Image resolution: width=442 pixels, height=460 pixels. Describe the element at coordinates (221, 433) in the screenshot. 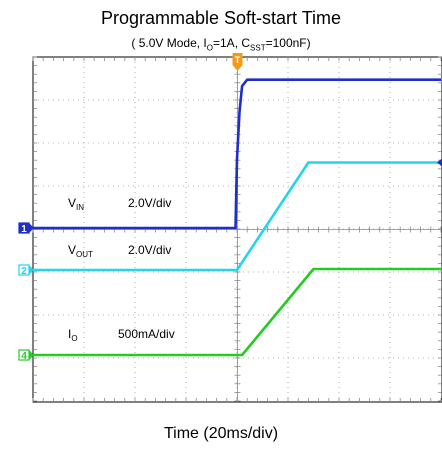

I see `x-axis-label: Time (20ms/div)` at that location.